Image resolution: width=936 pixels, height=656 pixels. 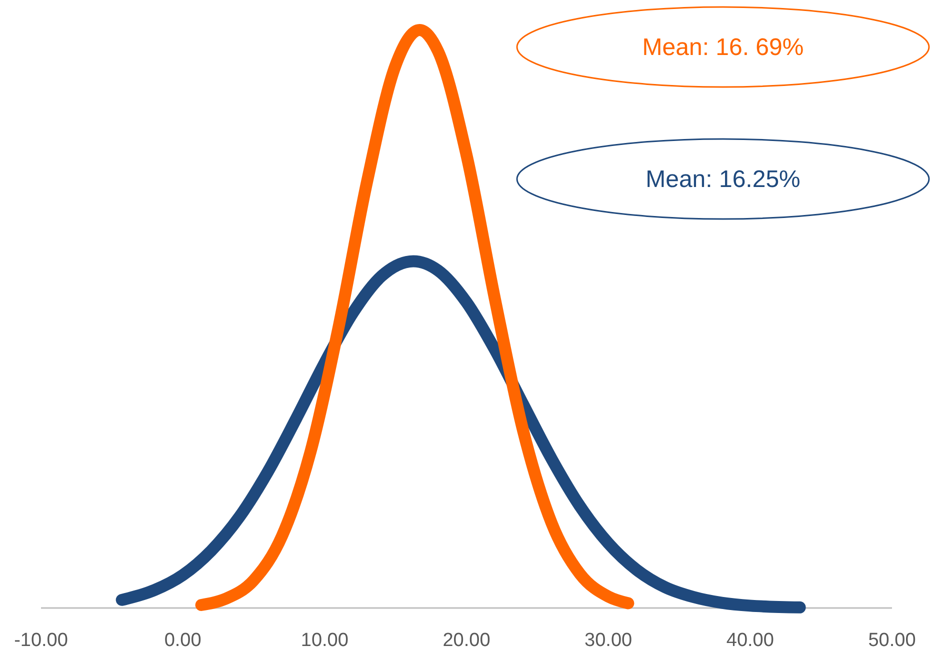 I want to click on x-tick-label: 10.00, so click(x=324, y=640).